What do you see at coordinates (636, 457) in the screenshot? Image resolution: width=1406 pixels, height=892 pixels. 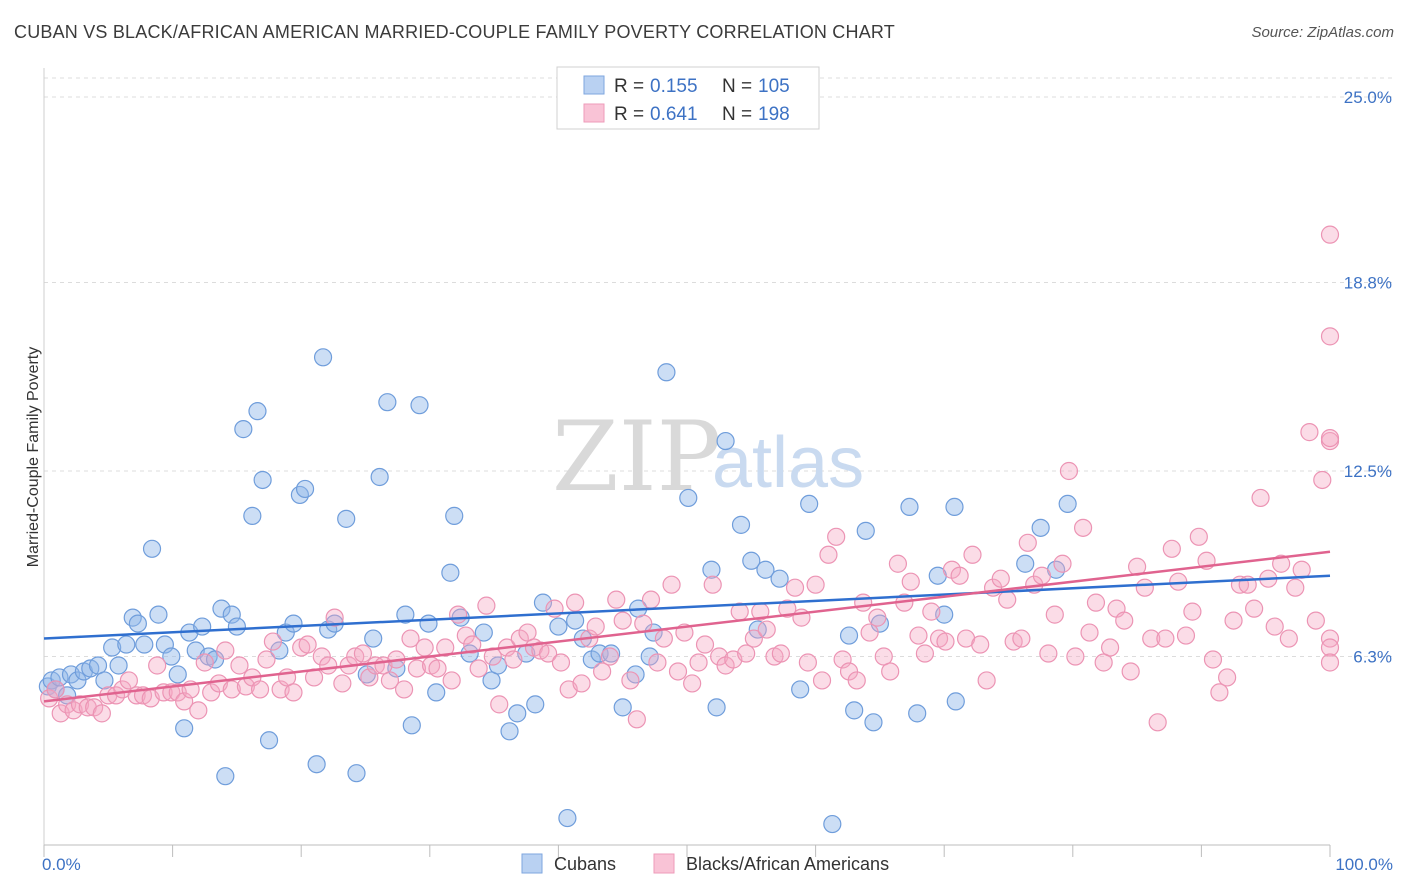 I see `watermark-zip: ZIP` at bounding box center [636, 457].